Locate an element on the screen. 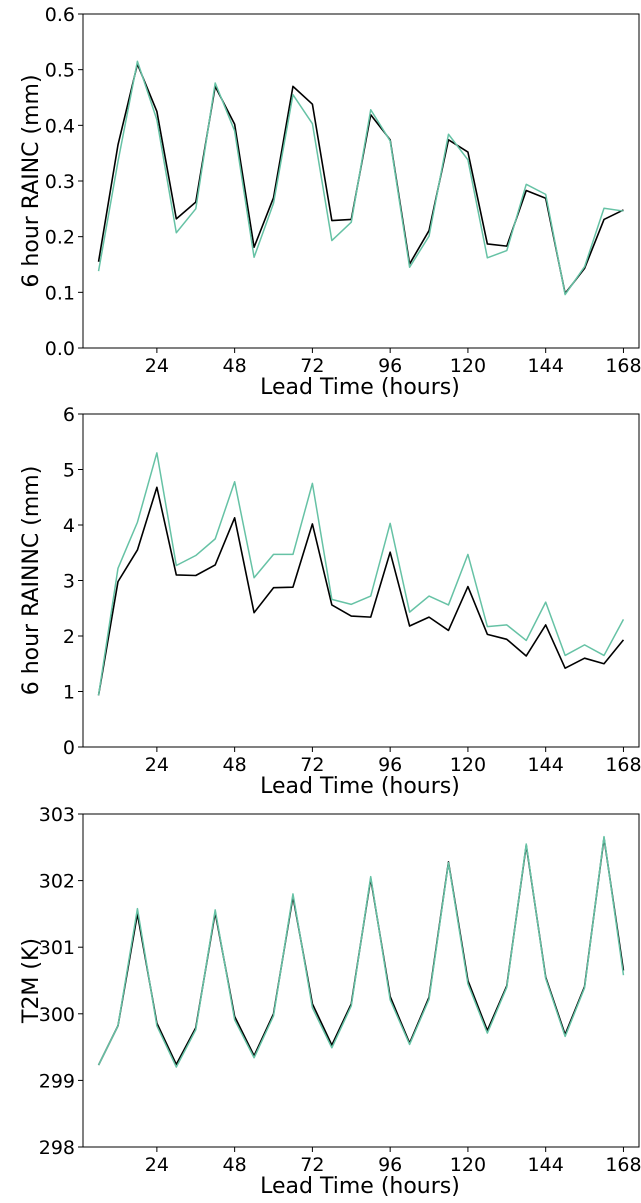 This screenshot has height=1203, width=641. y-tick-label: 298 is located at coordinates (57, 1148).